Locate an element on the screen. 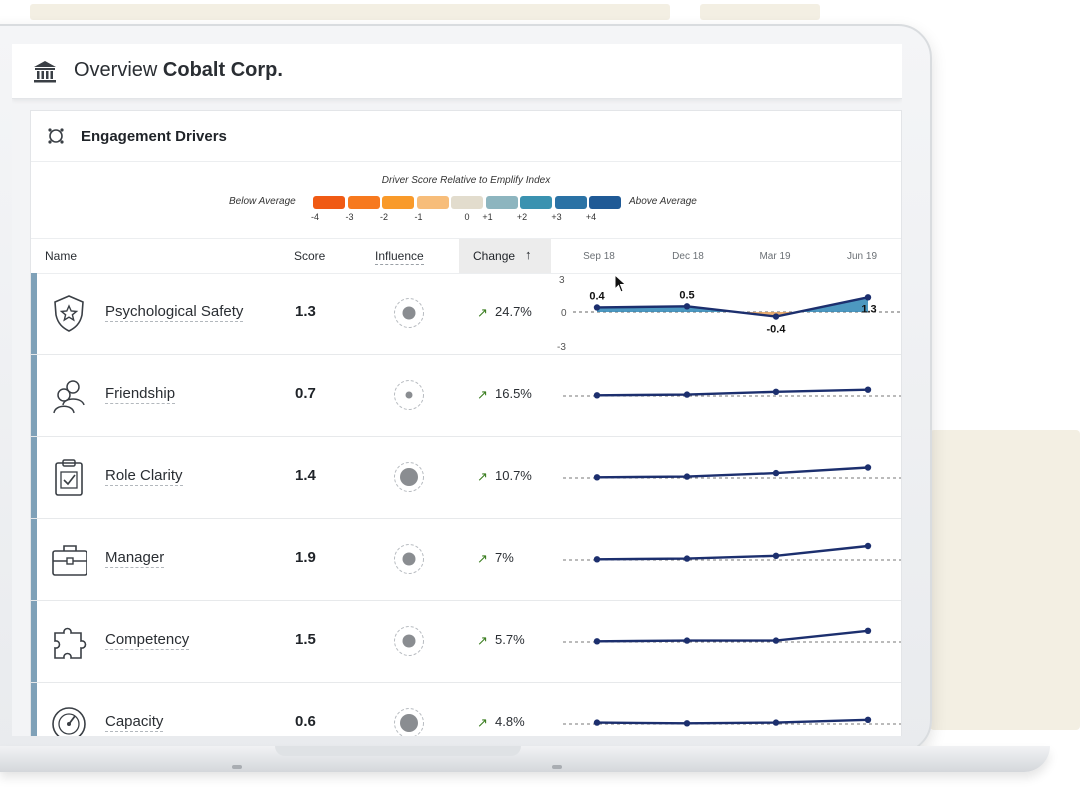  mouse-cursor-icon is located at coordinates (620, 283).